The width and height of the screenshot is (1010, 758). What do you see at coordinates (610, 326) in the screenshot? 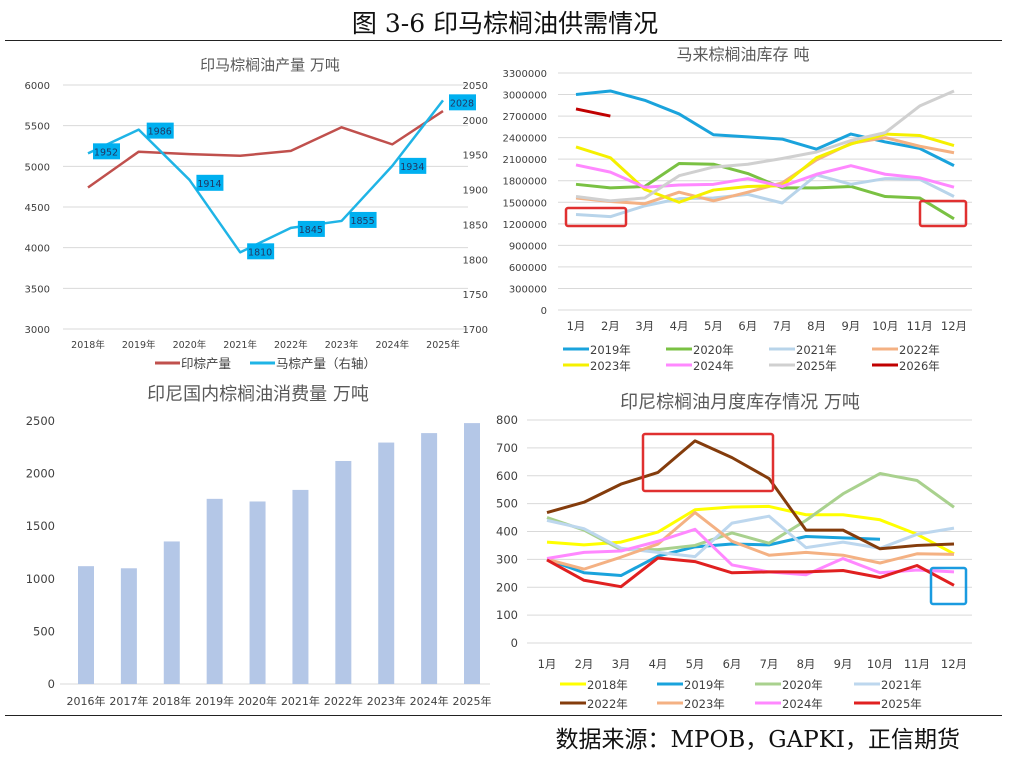
I see `x-tick-label: 2月` at bounding box center [610, 326].